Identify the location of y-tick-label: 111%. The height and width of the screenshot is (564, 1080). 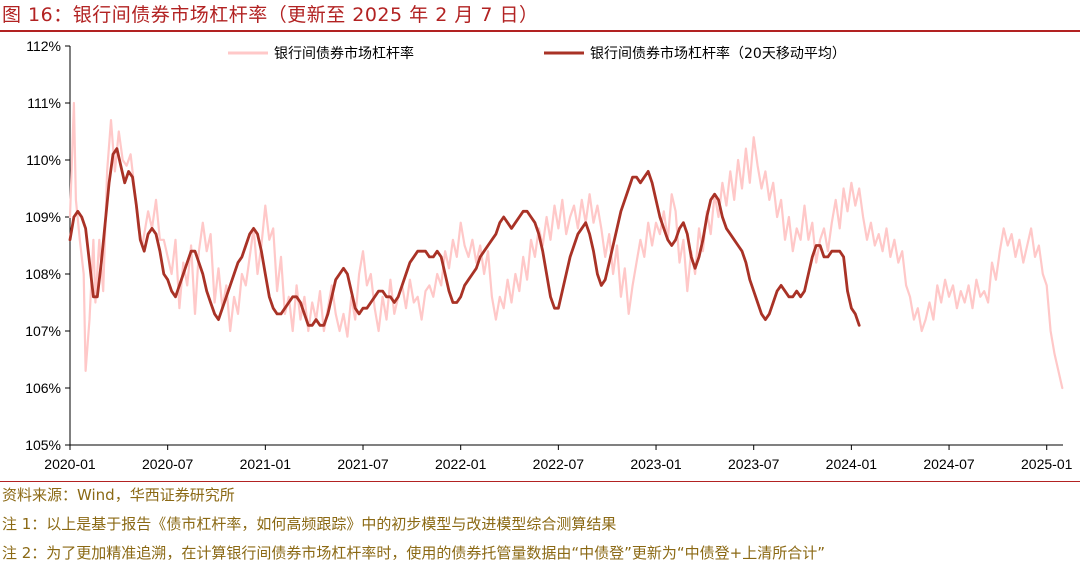
(44, 103).